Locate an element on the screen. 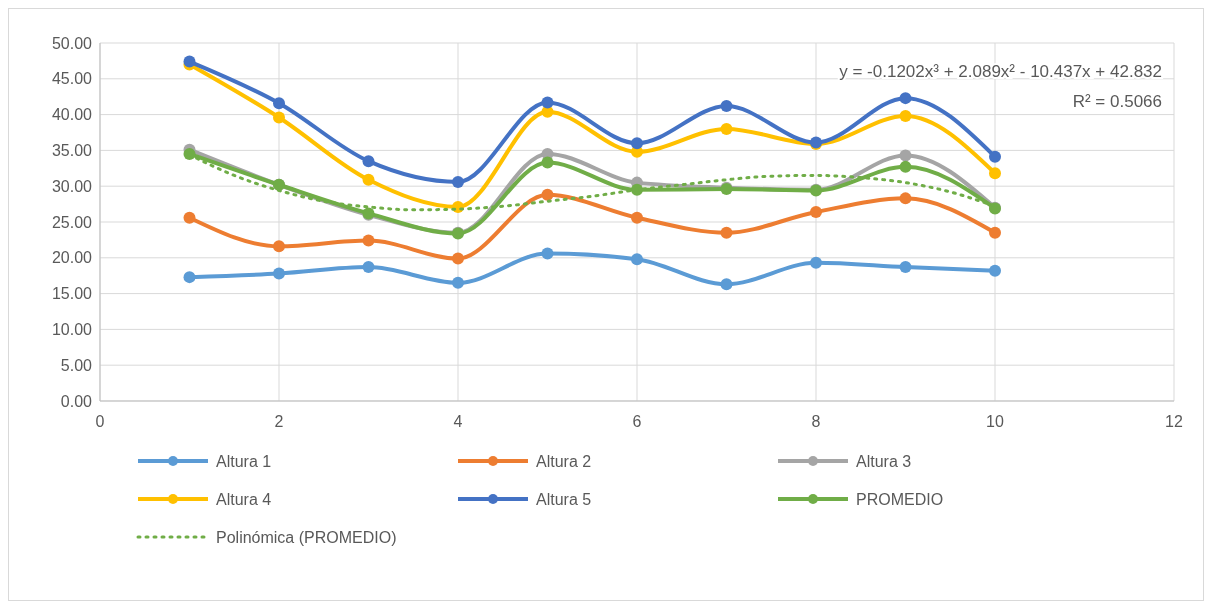 The image size is (1212, 609). legend-label: Polinómica (PROMEDIO) is located at coordinates (306, 537).